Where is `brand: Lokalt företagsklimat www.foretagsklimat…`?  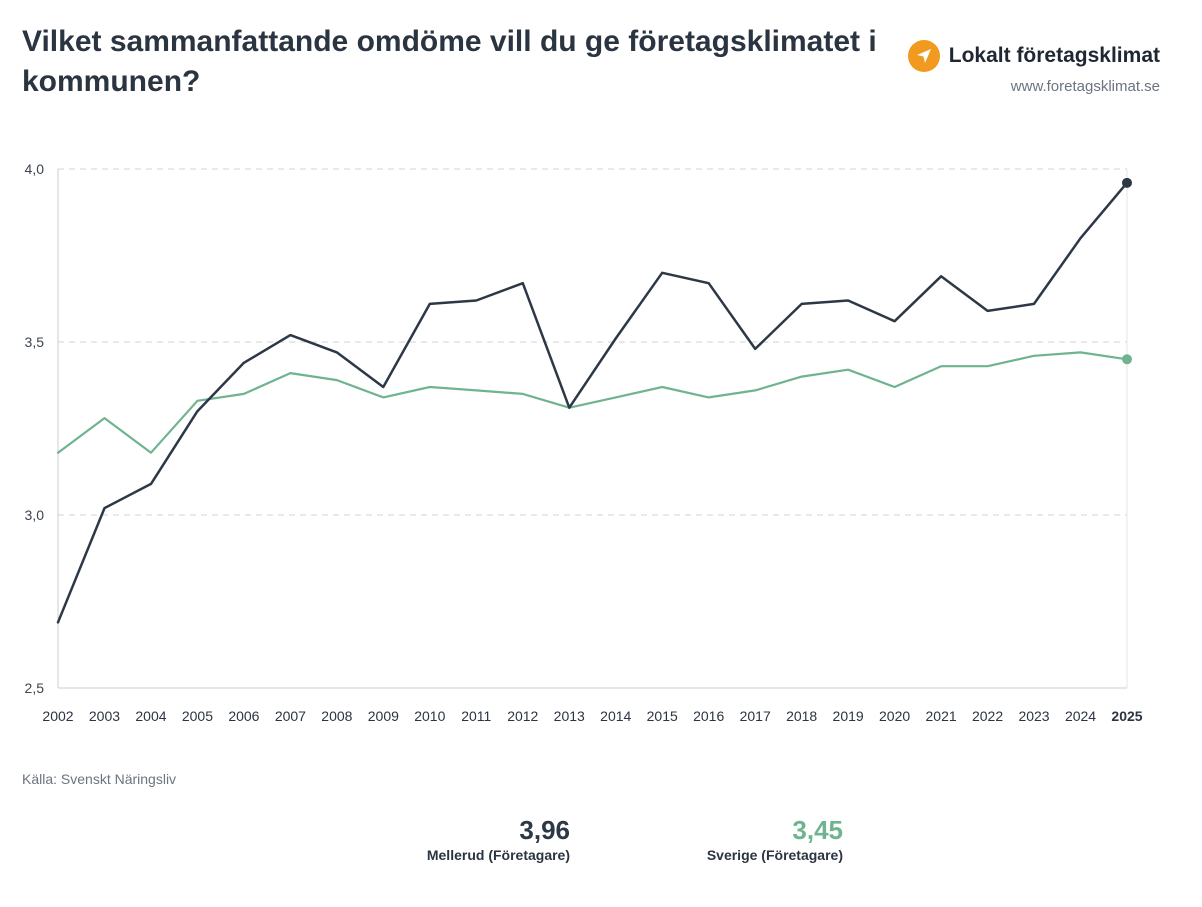
brand: Lokalt företagsklimat www.foretagsklimat… is located at coordinates (1033, 67).